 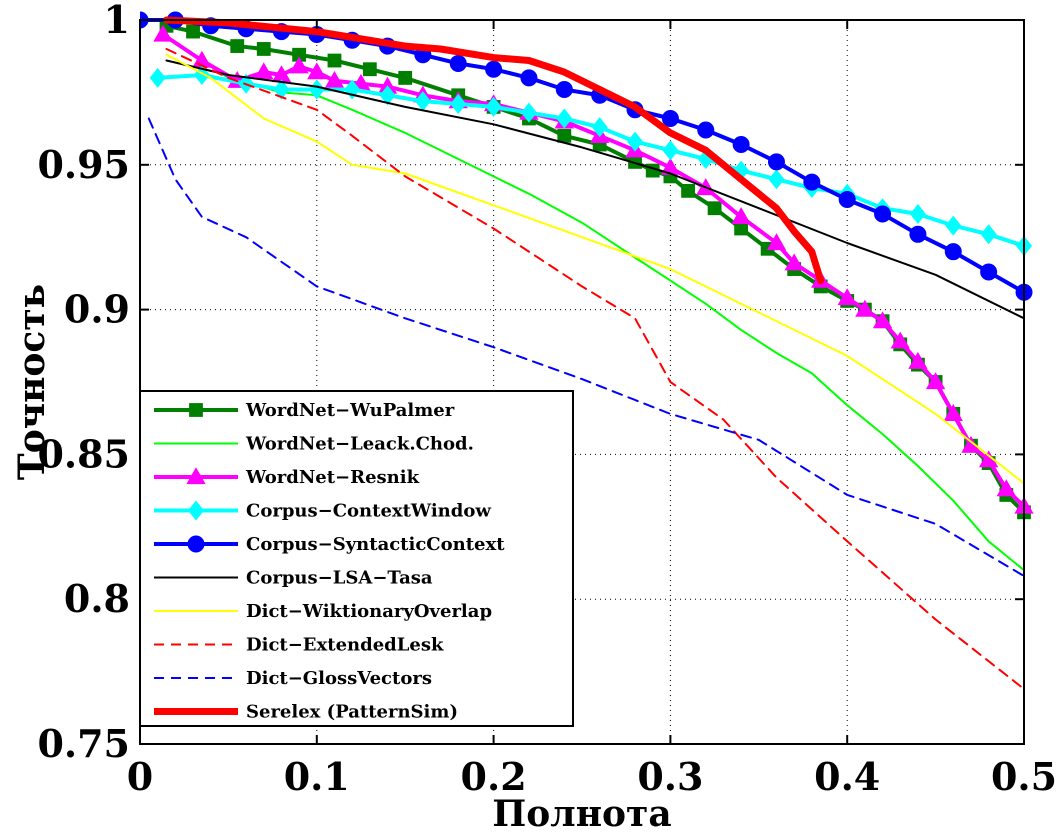 I want to click on legend-marker-corpus-syntacticcontext, so click(x=196, y=544).